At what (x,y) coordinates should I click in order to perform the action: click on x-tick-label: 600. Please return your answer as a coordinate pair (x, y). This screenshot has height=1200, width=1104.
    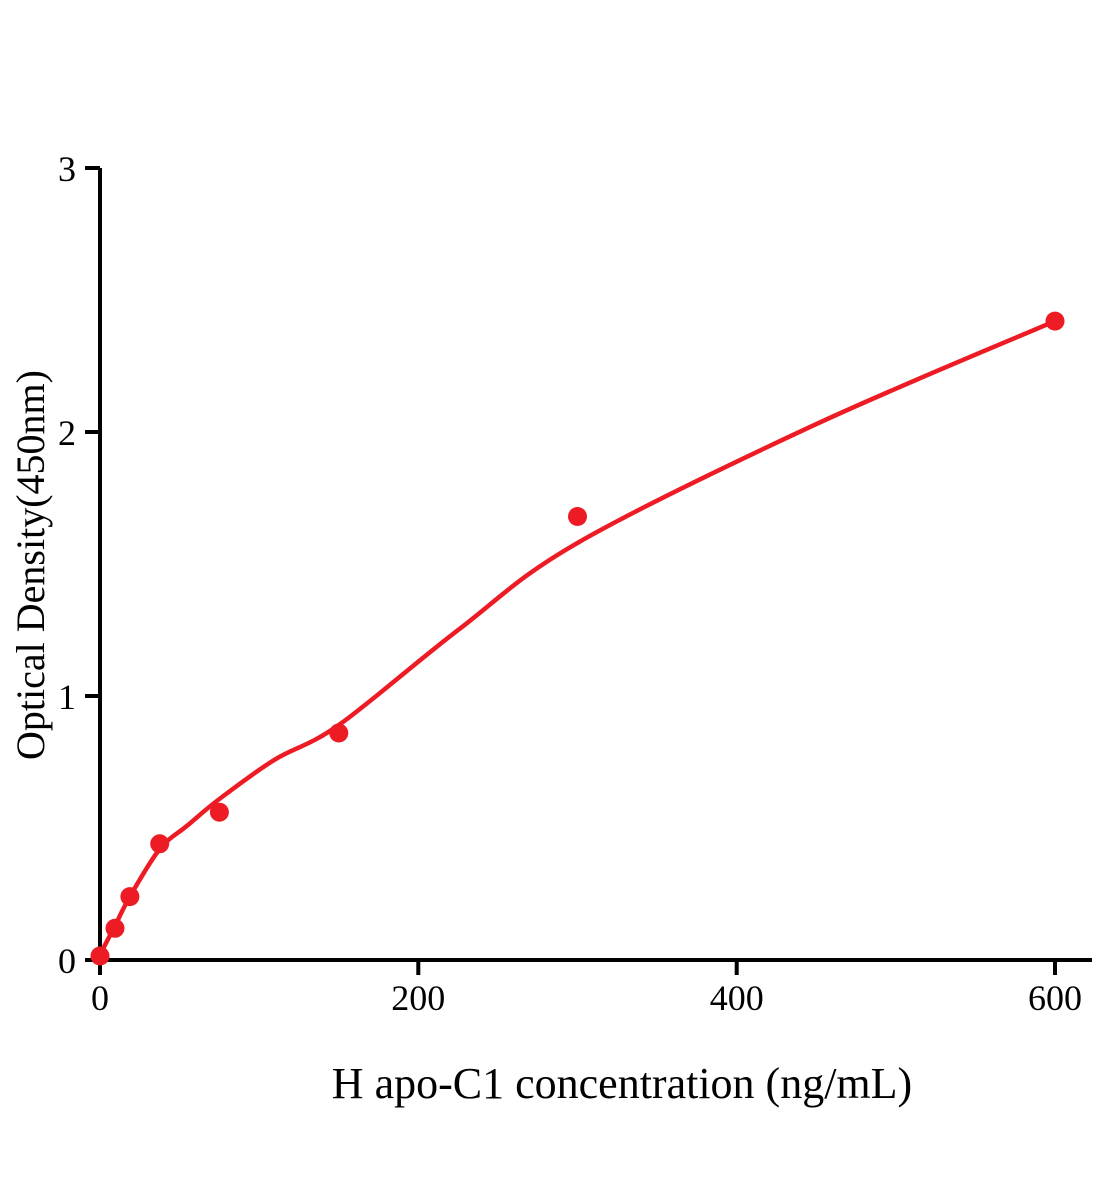
    Looking at the image, I should click on (1055, 998).